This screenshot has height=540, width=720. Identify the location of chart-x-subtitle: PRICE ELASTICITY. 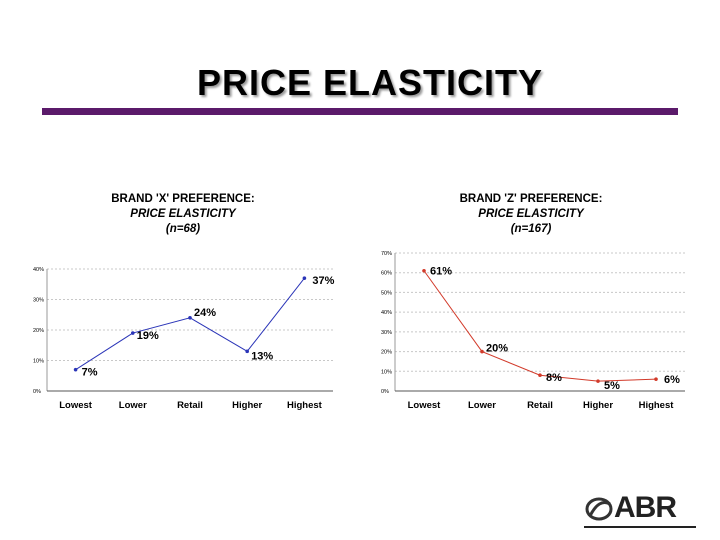
(183, 214).